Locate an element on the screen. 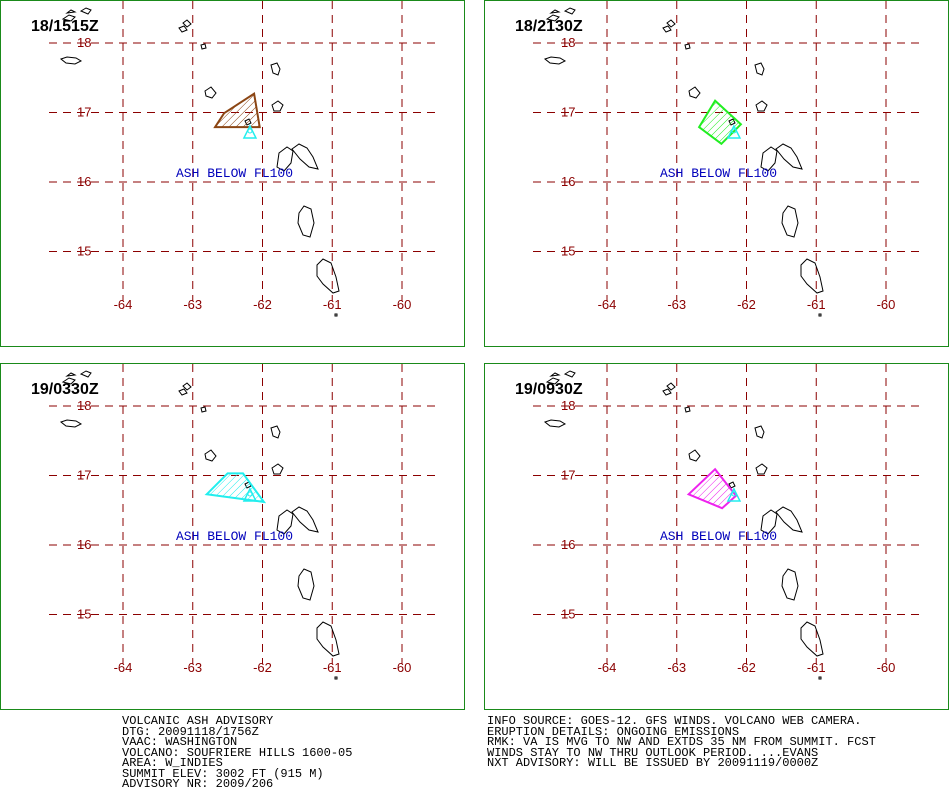 This screenshot has height=812, width=950. info-line: SUMMIT ELEV: 3002 FT (915 M) is located at coordinates (223, 773).